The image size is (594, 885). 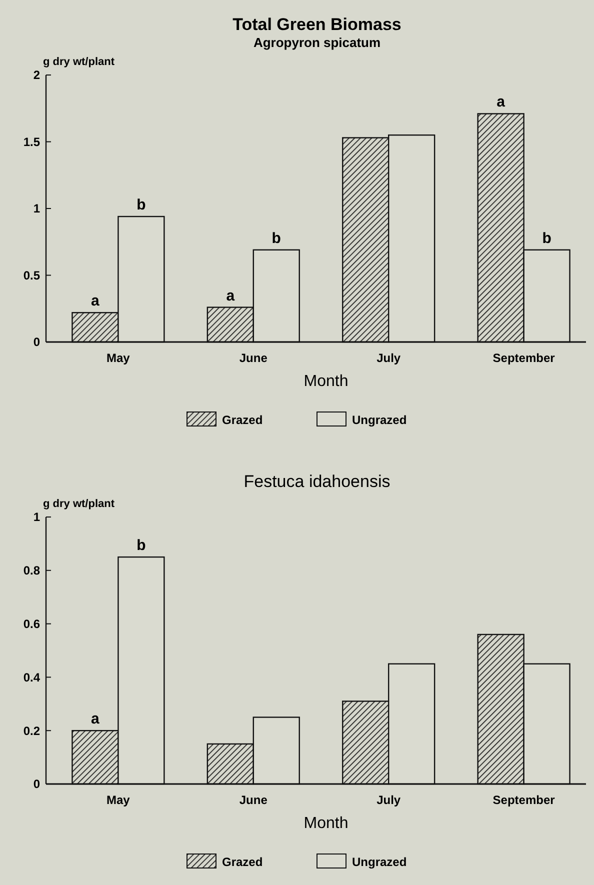 I want to click on chart-title: Festuca idahoensis, so click(x=317, y=481).